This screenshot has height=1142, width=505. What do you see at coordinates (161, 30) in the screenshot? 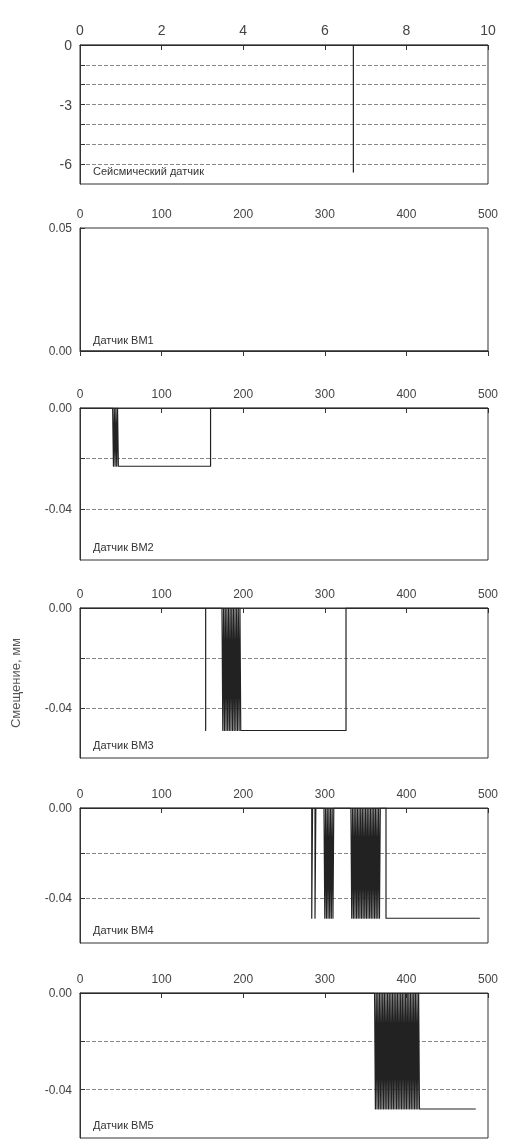
I see `x-tick-label: 2` at bounding box center [161, 30].